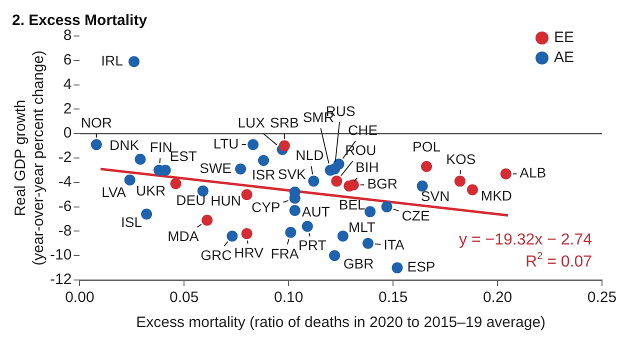 This screenshot has height=343, width=640. What do you see at coordinates (65, 231) in the screenshot?
I see `y-tick-label: -8` at bounding box center [65, 231].